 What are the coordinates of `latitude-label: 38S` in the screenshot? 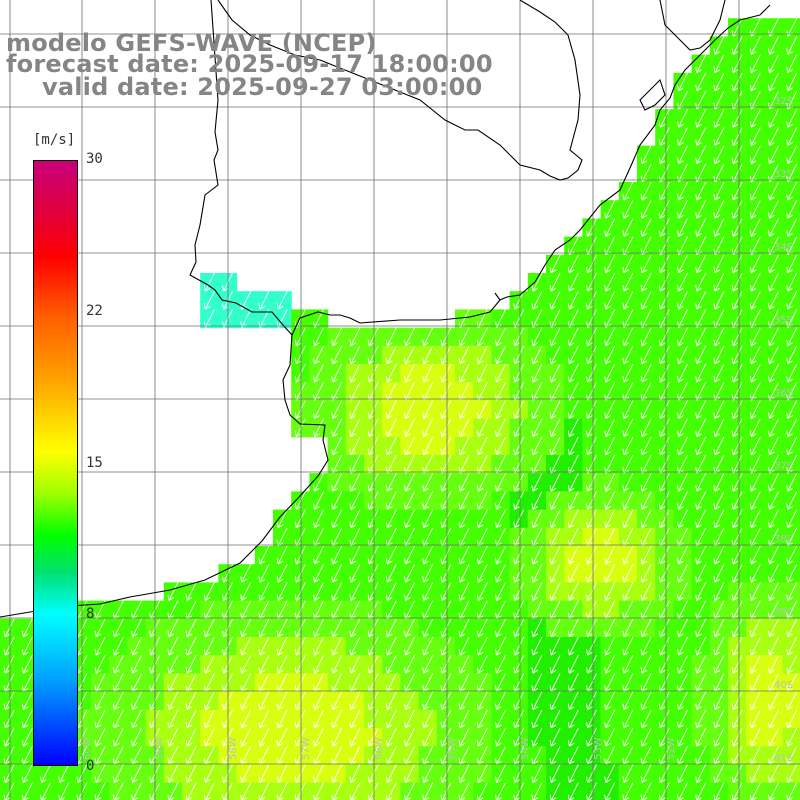 It's located at (783, 539).